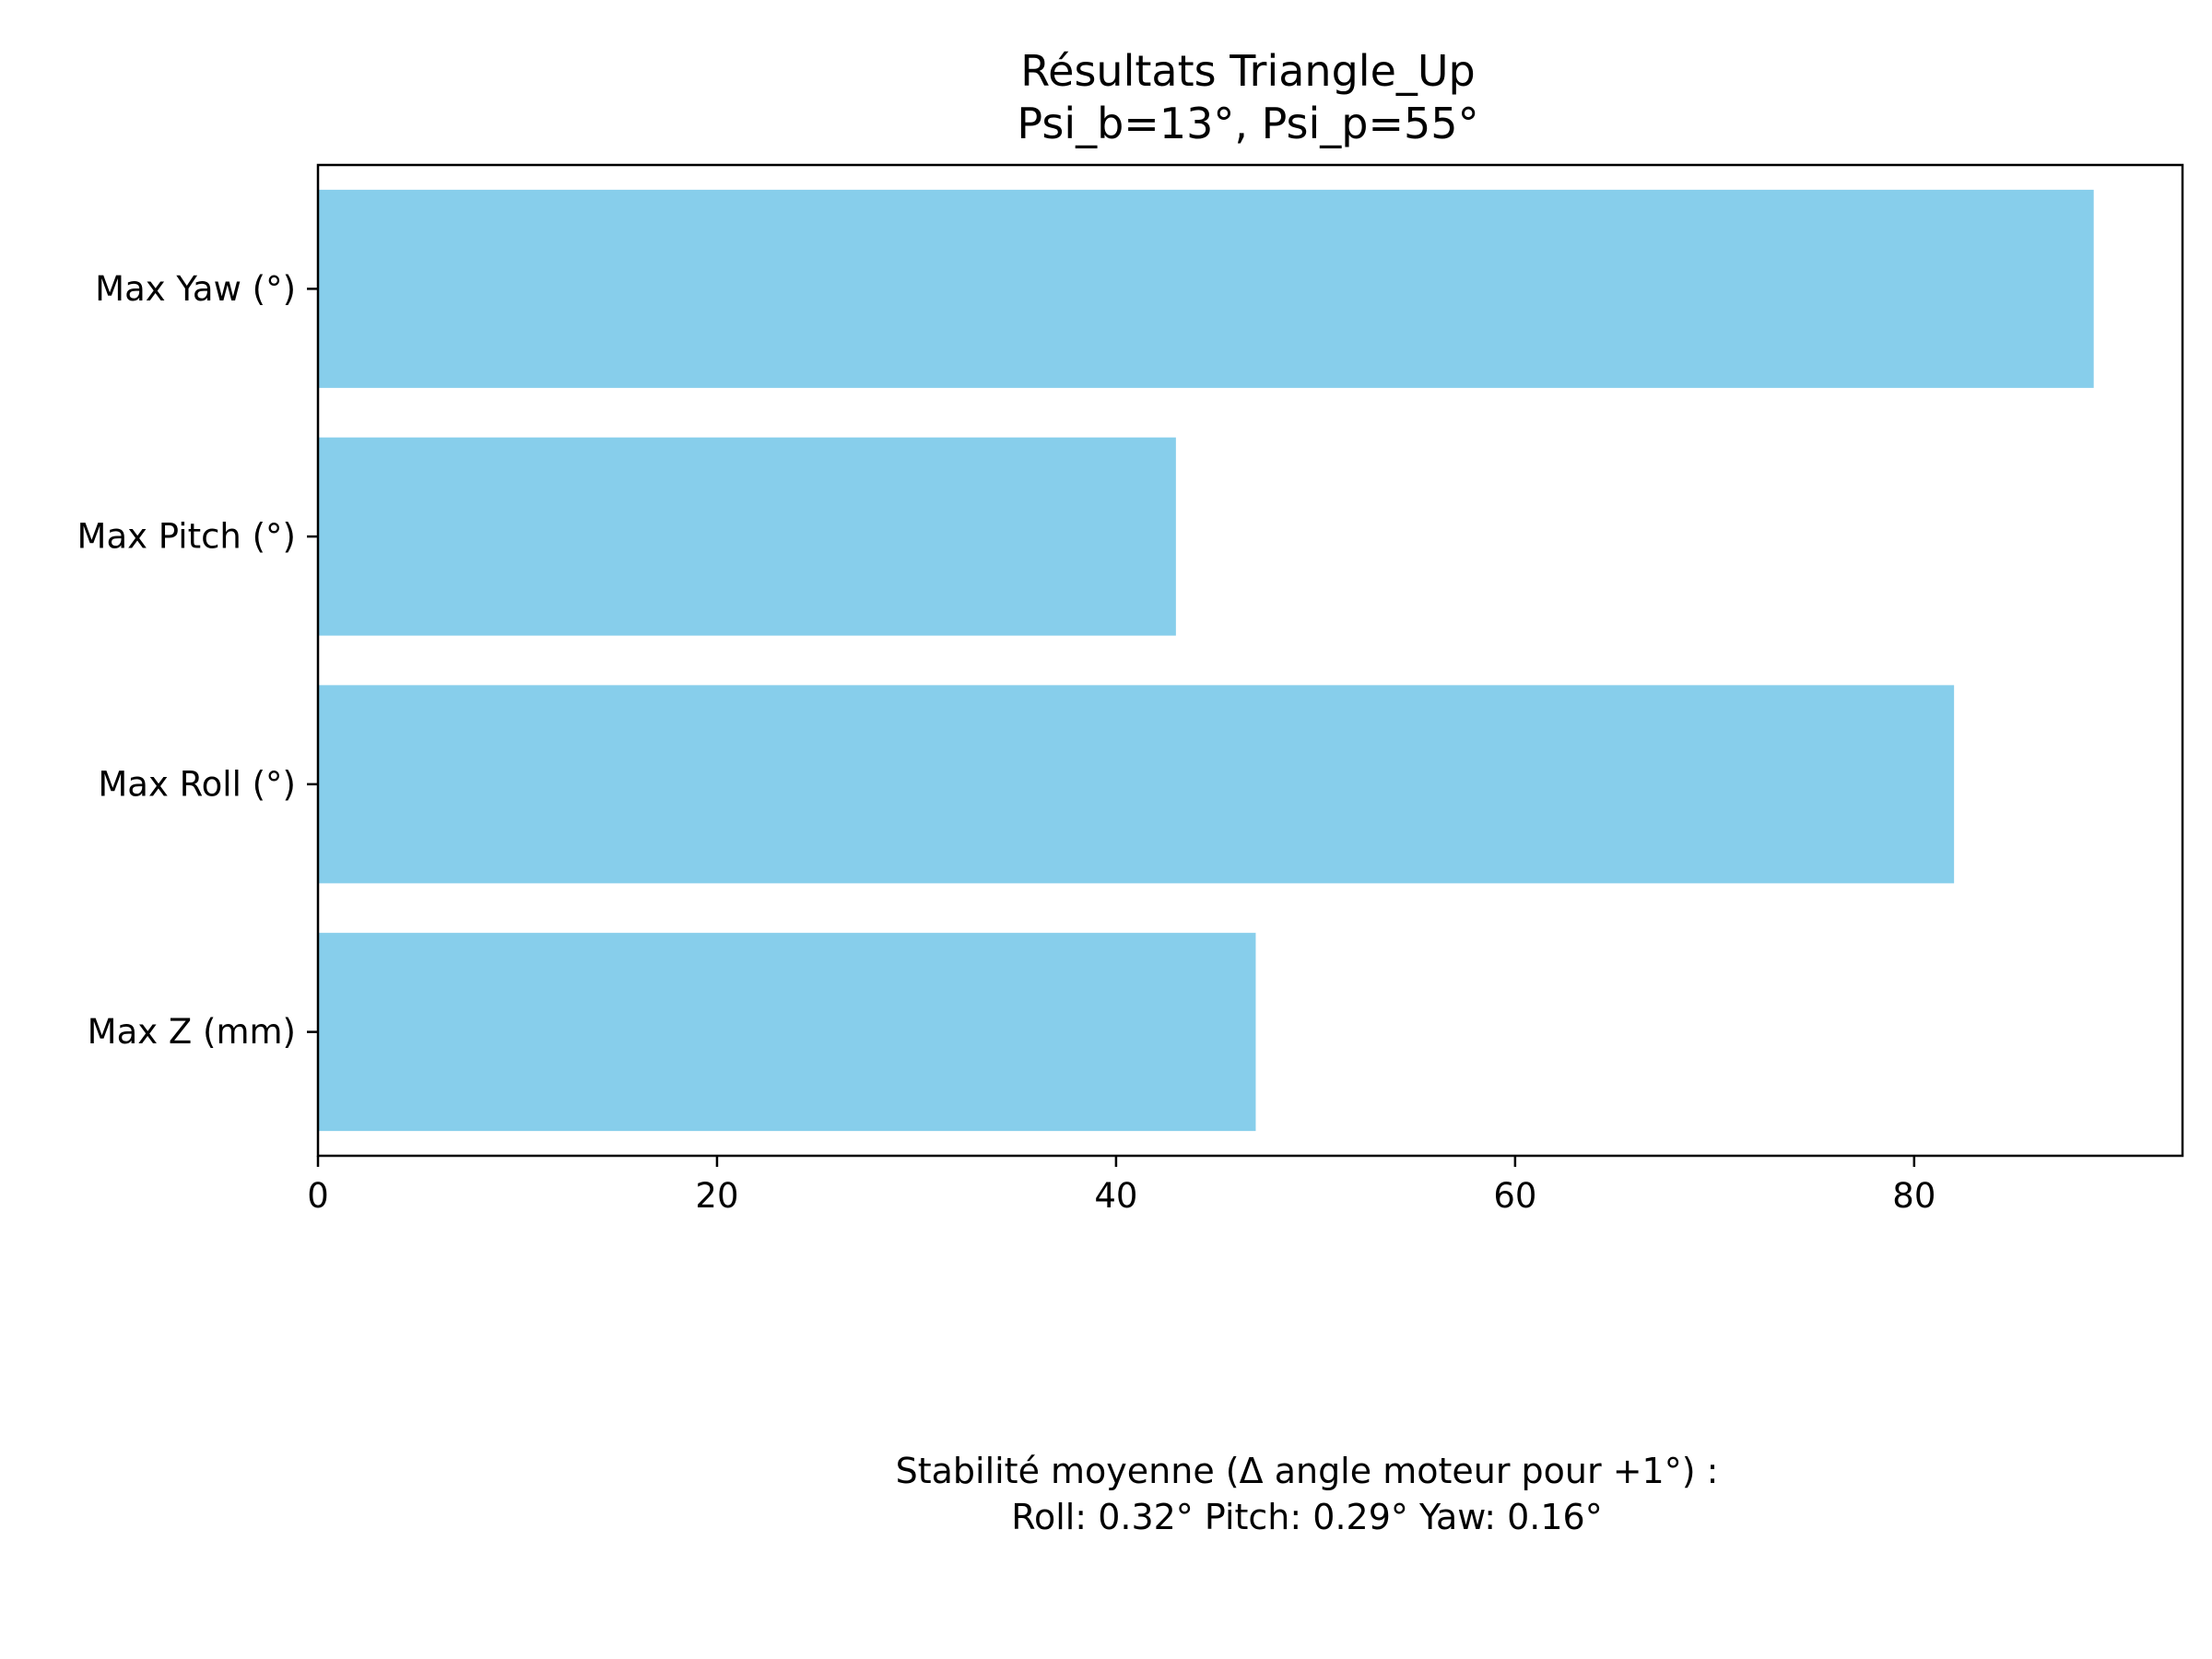 This screenshot has width=2212, height=1659. What do you see at coordinates (716, 1196) in the screenshot?
I see `x-tick-label: 20` at bounding box center [716, 1196].